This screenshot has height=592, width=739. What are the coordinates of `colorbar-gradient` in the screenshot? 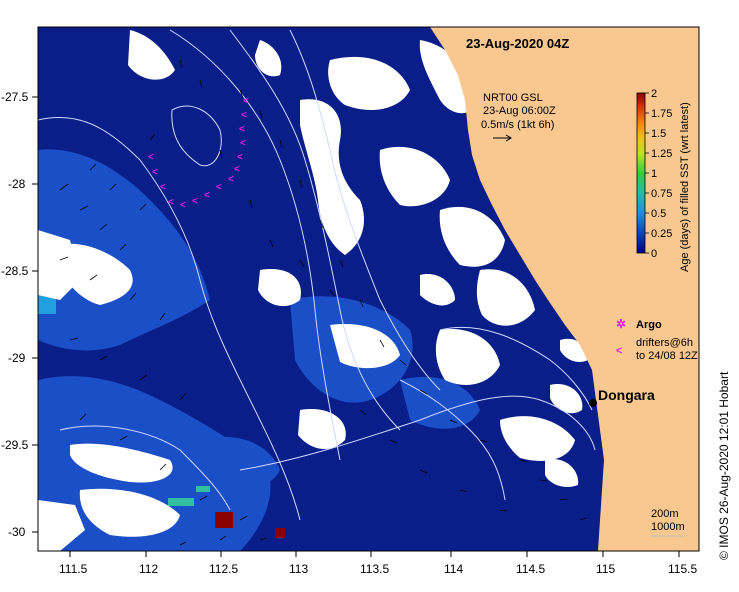 It's located at (641, 173).